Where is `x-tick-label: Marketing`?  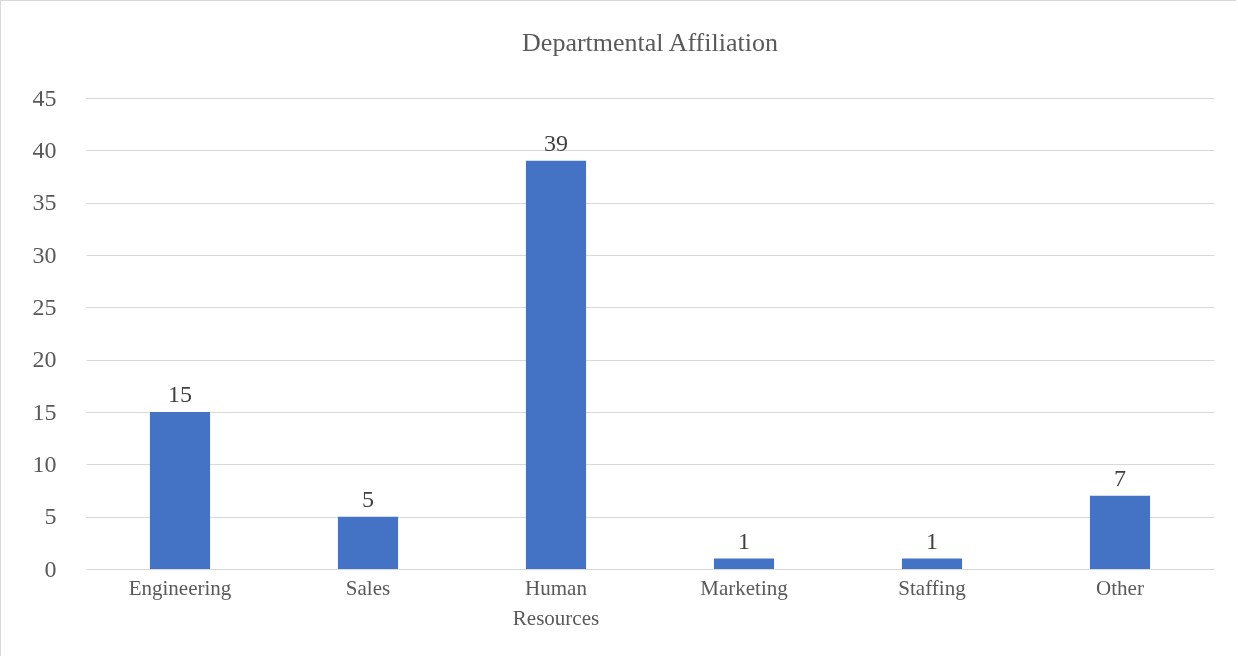 x-tick-label: Marketing is located at coordinates (744, 587).